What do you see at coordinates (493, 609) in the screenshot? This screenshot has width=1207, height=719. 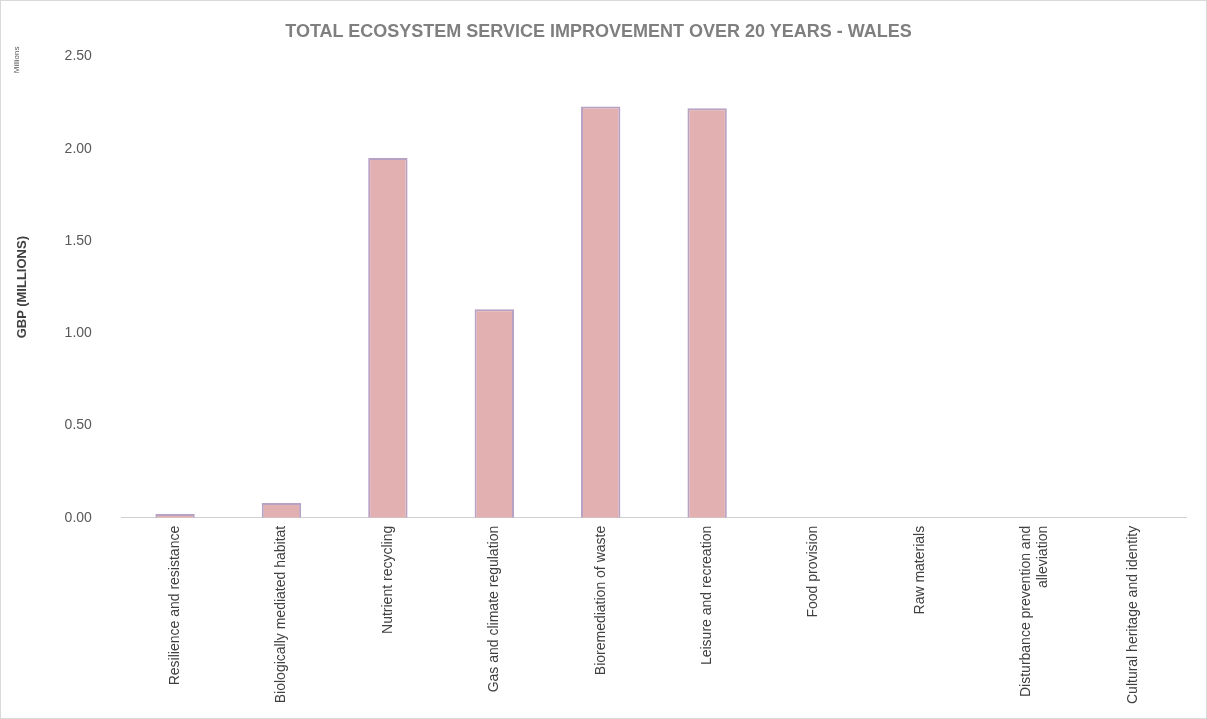 I see `x-tick-label: Gas and climate regulation` at bounding box center [493, 609].